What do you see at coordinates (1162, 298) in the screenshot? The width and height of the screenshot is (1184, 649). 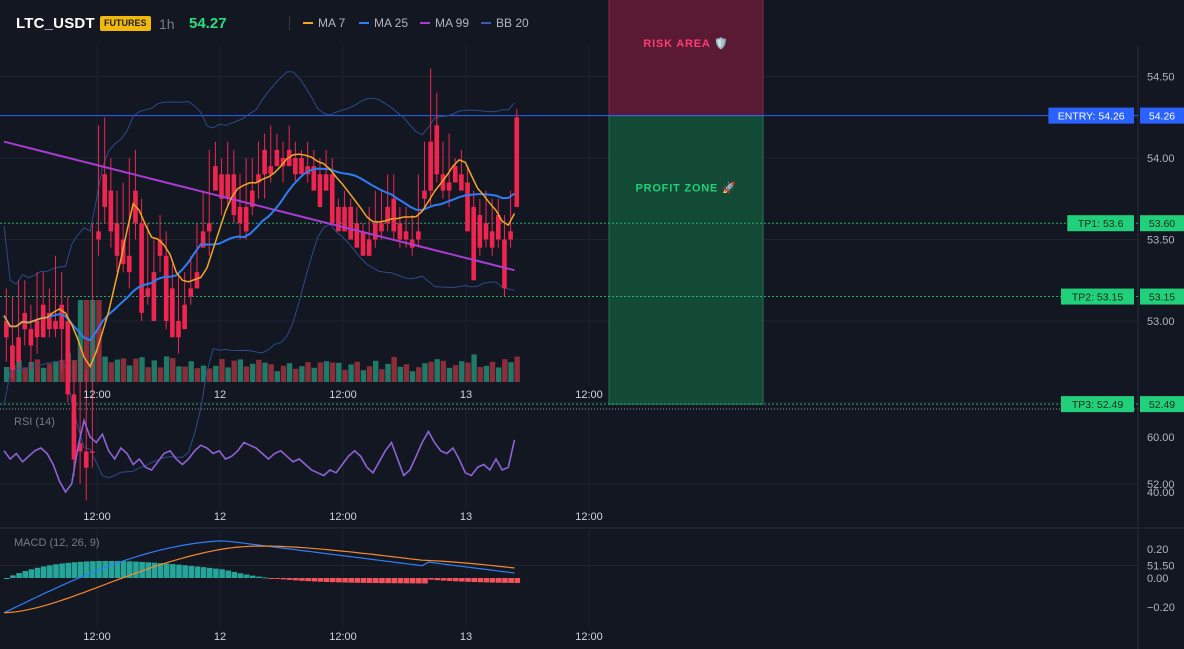 I see `tp2-price: 53.15` at bounding box center [1162, 298].